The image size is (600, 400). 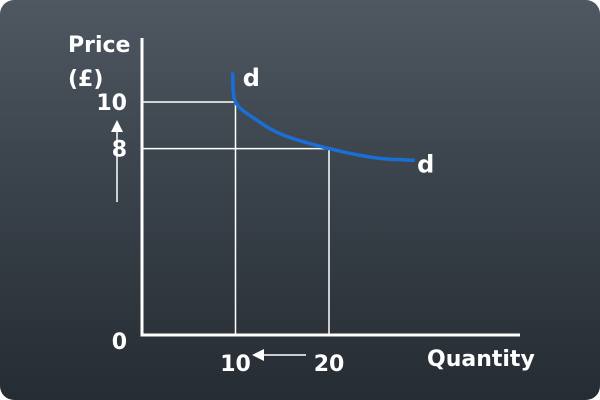 What do you see at coordinates (99, 45) in the screenshot?
I see `y-axis-title: Price` at bounding box center [99, 45].